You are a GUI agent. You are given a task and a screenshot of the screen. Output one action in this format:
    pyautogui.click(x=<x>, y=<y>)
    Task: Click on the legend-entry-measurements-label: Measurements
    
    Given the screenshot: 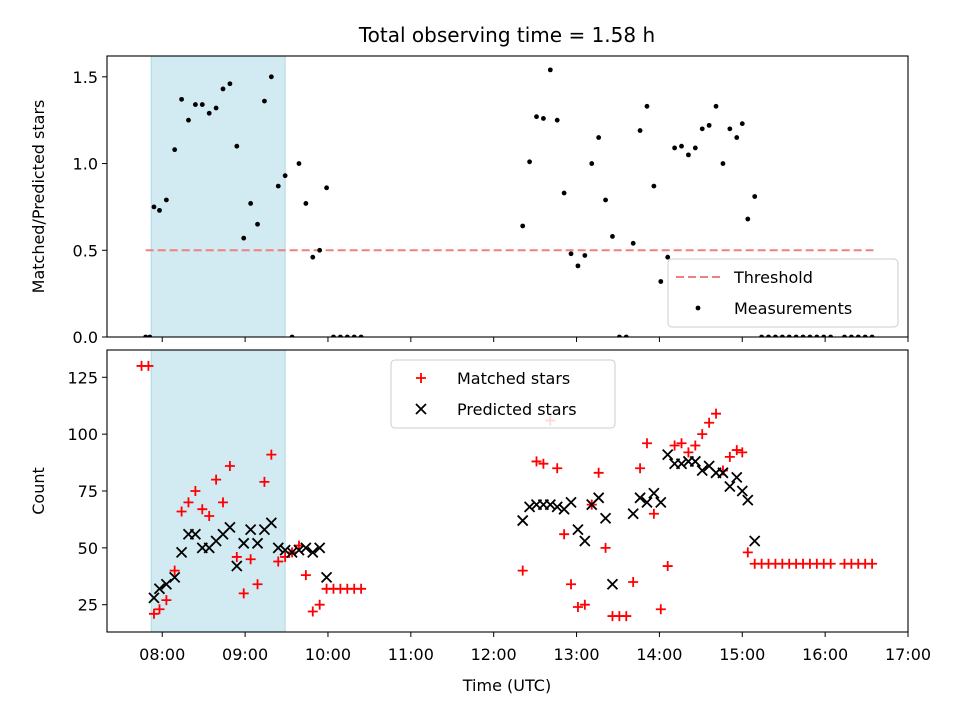 What is the action you would take?
    pyautogui.click(x=793, y=308)
    